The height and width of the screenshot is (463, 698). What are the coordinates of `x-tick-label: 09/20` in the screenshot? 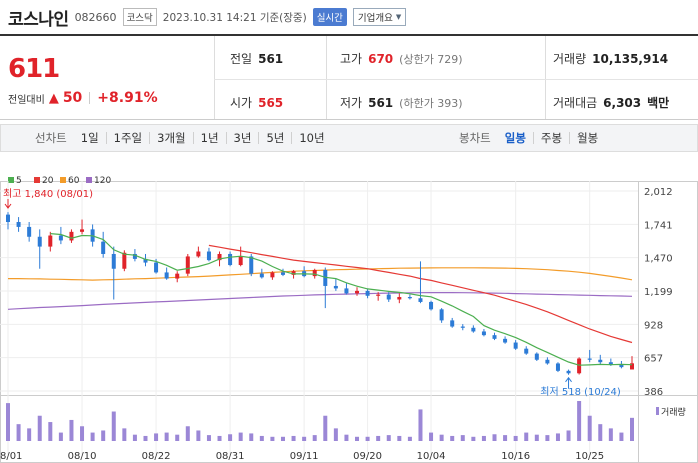 It's located at (367, 456).